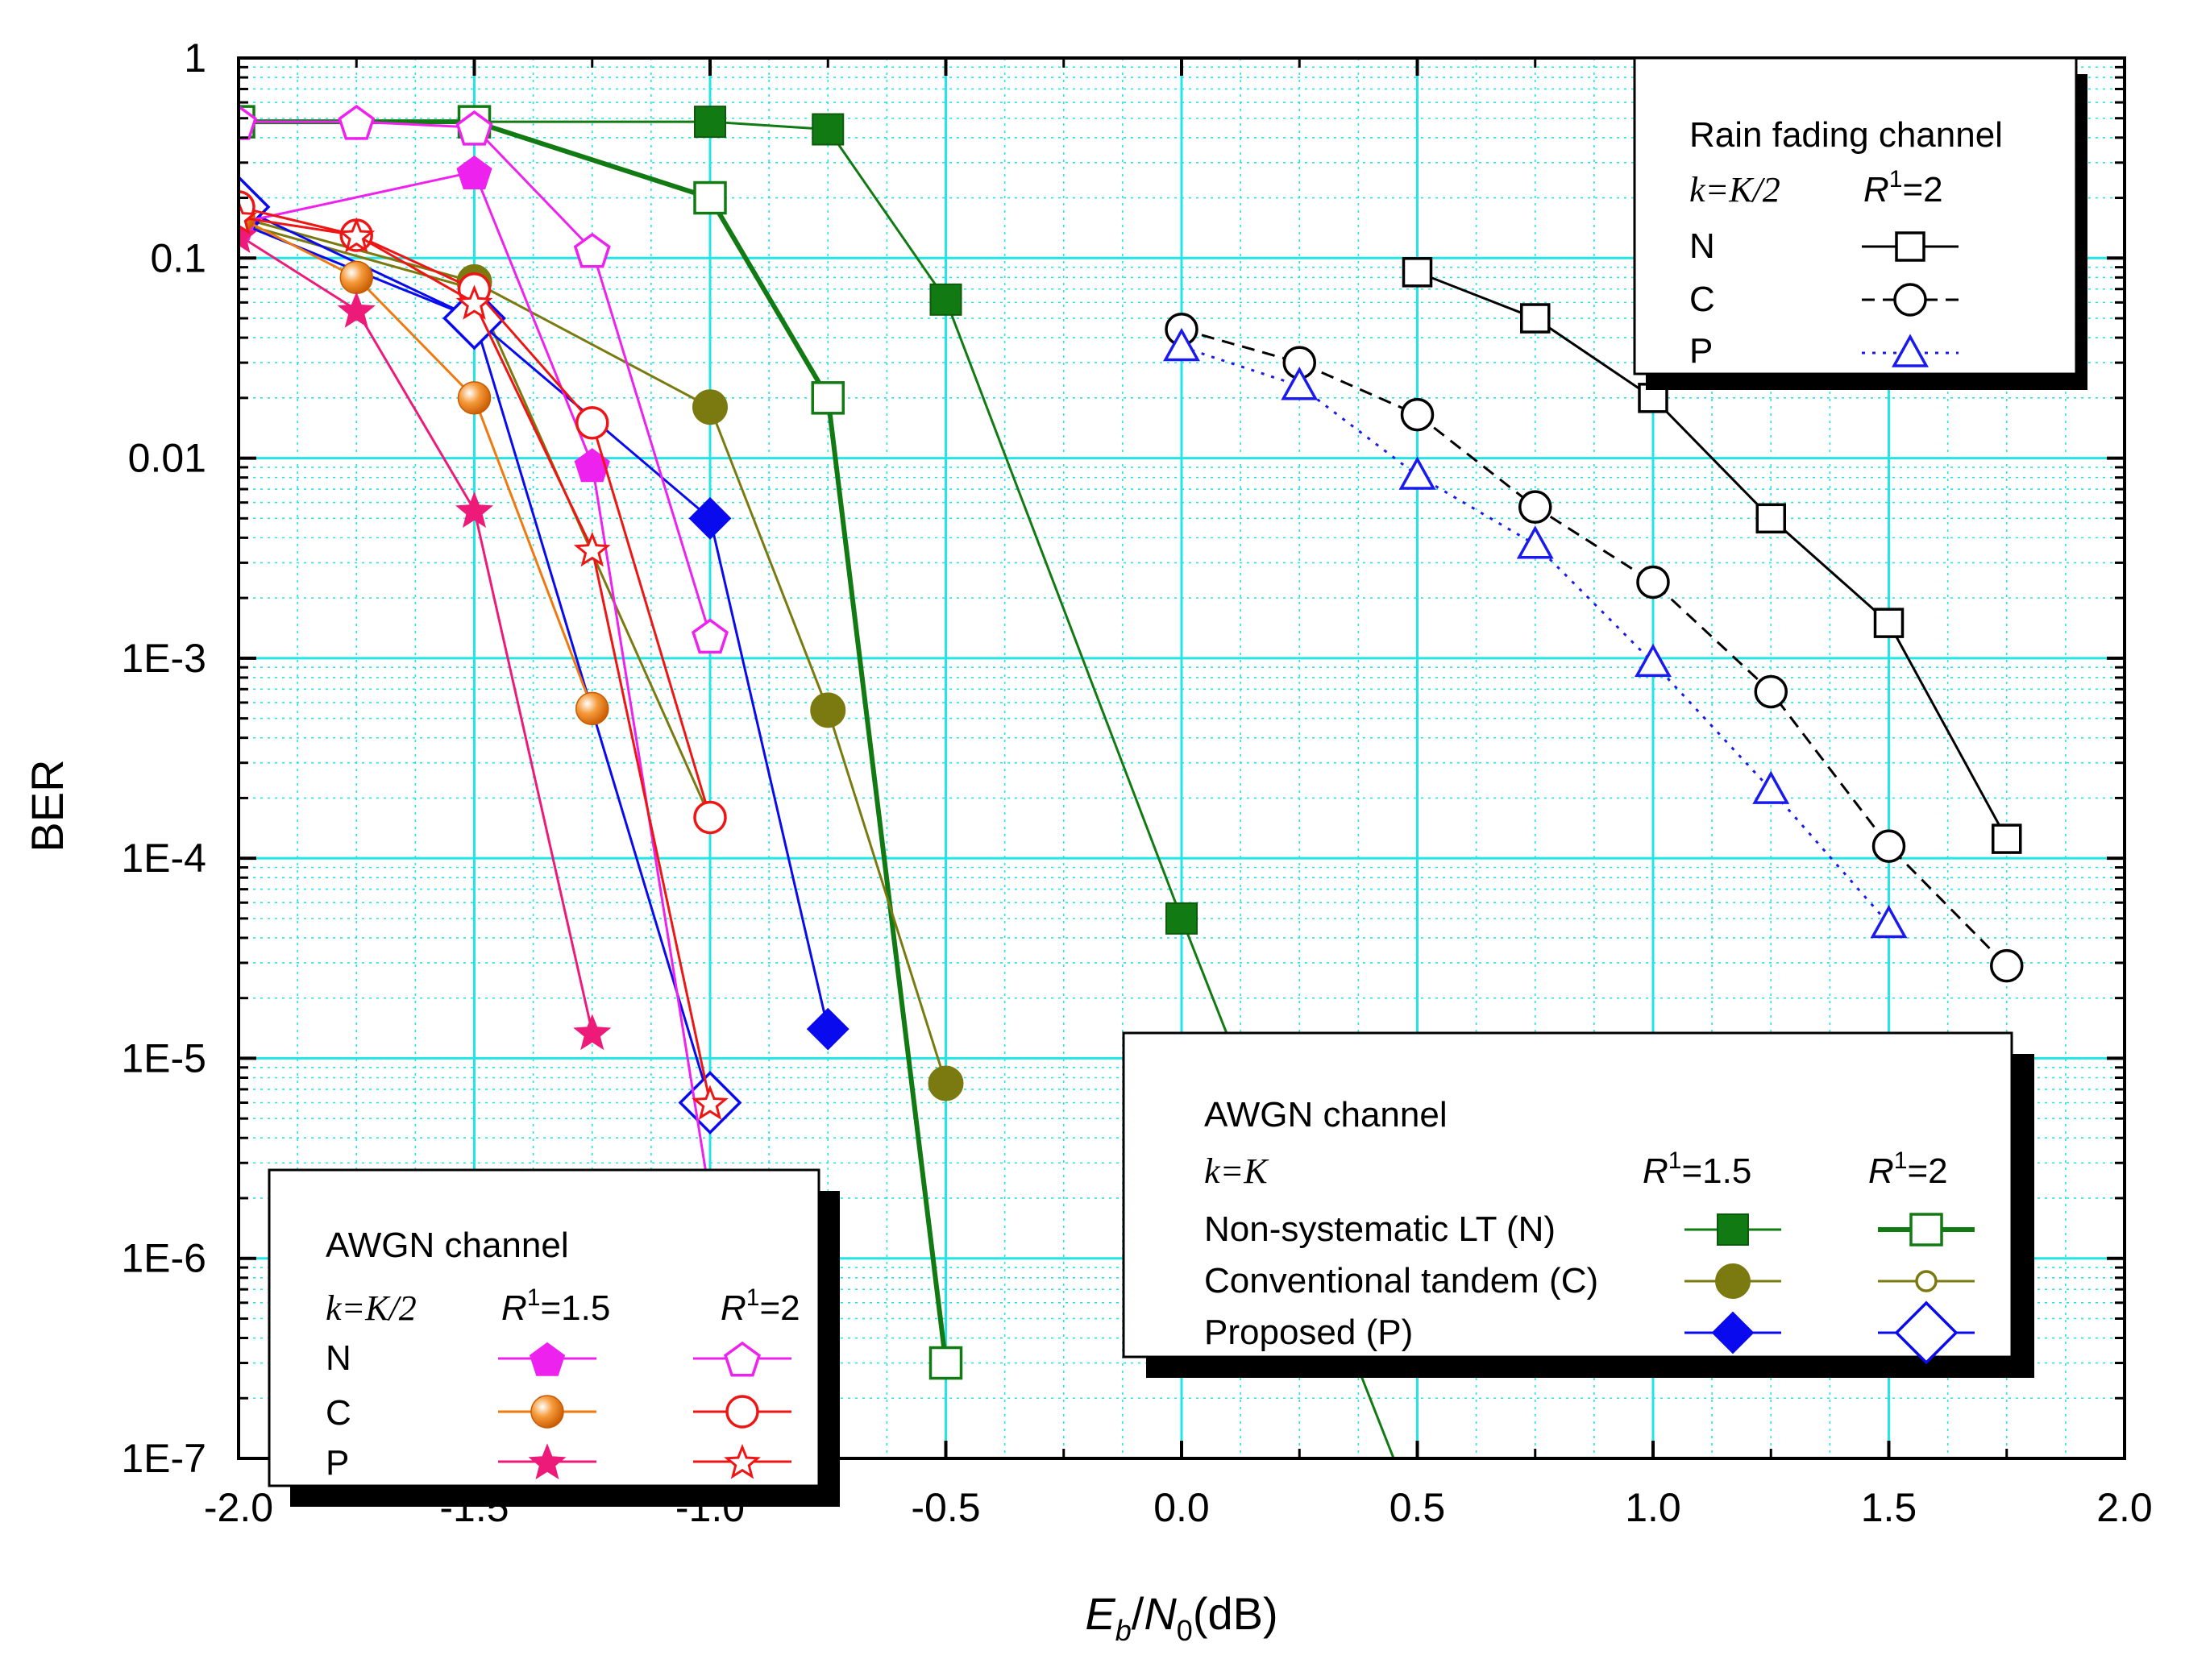 The width and height of the screenshot is (2185, 1680). I want to click on x-tick-label: -0.5, so click(946, 1507).